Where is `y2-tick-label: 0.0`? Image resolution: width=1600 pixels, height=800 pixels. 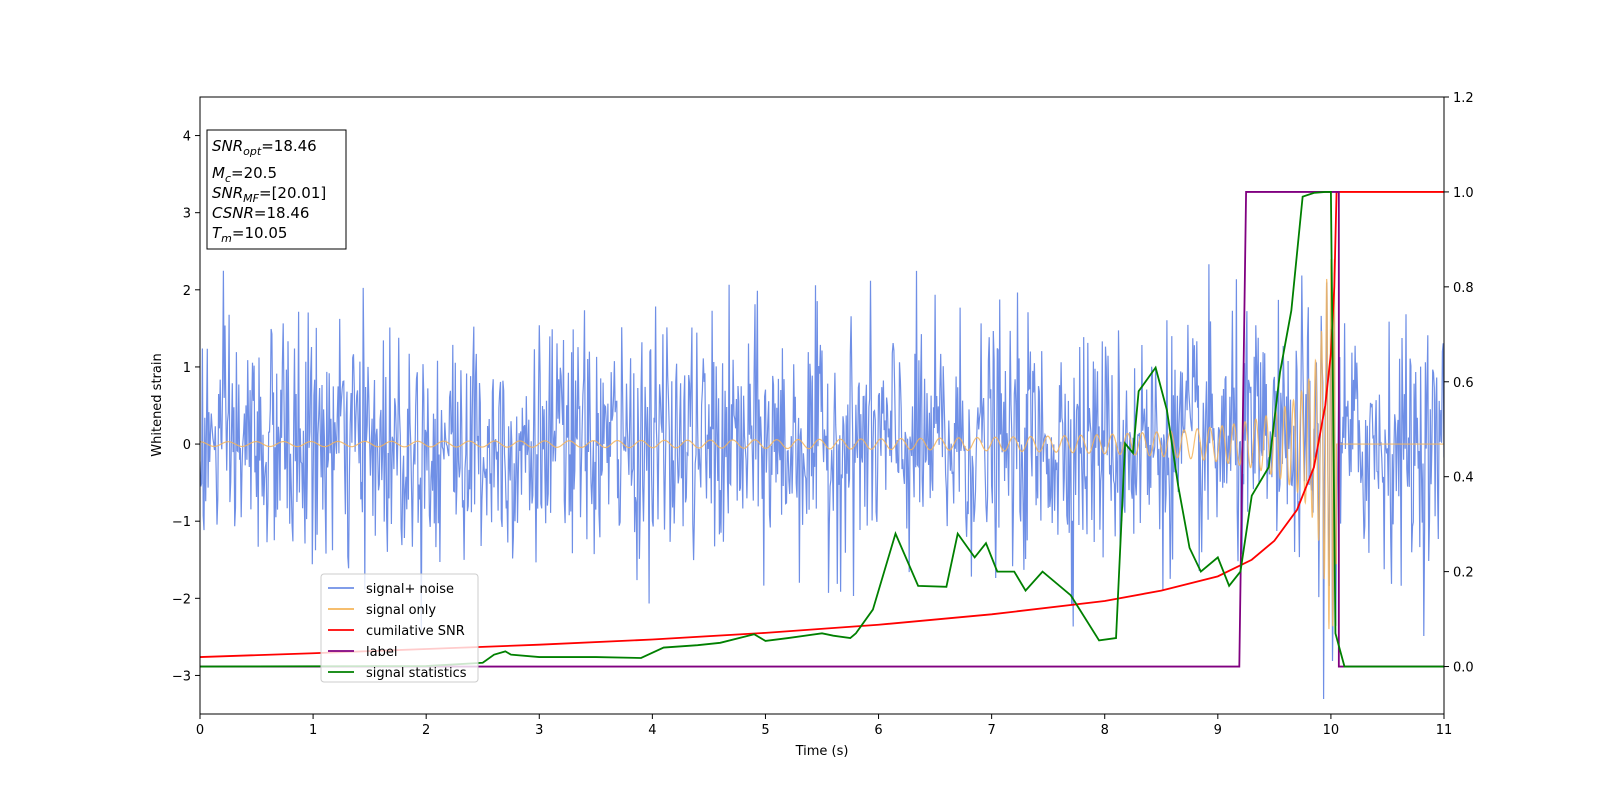
y2-tick-label: 0.0 is located at coordinates (1463, 668).